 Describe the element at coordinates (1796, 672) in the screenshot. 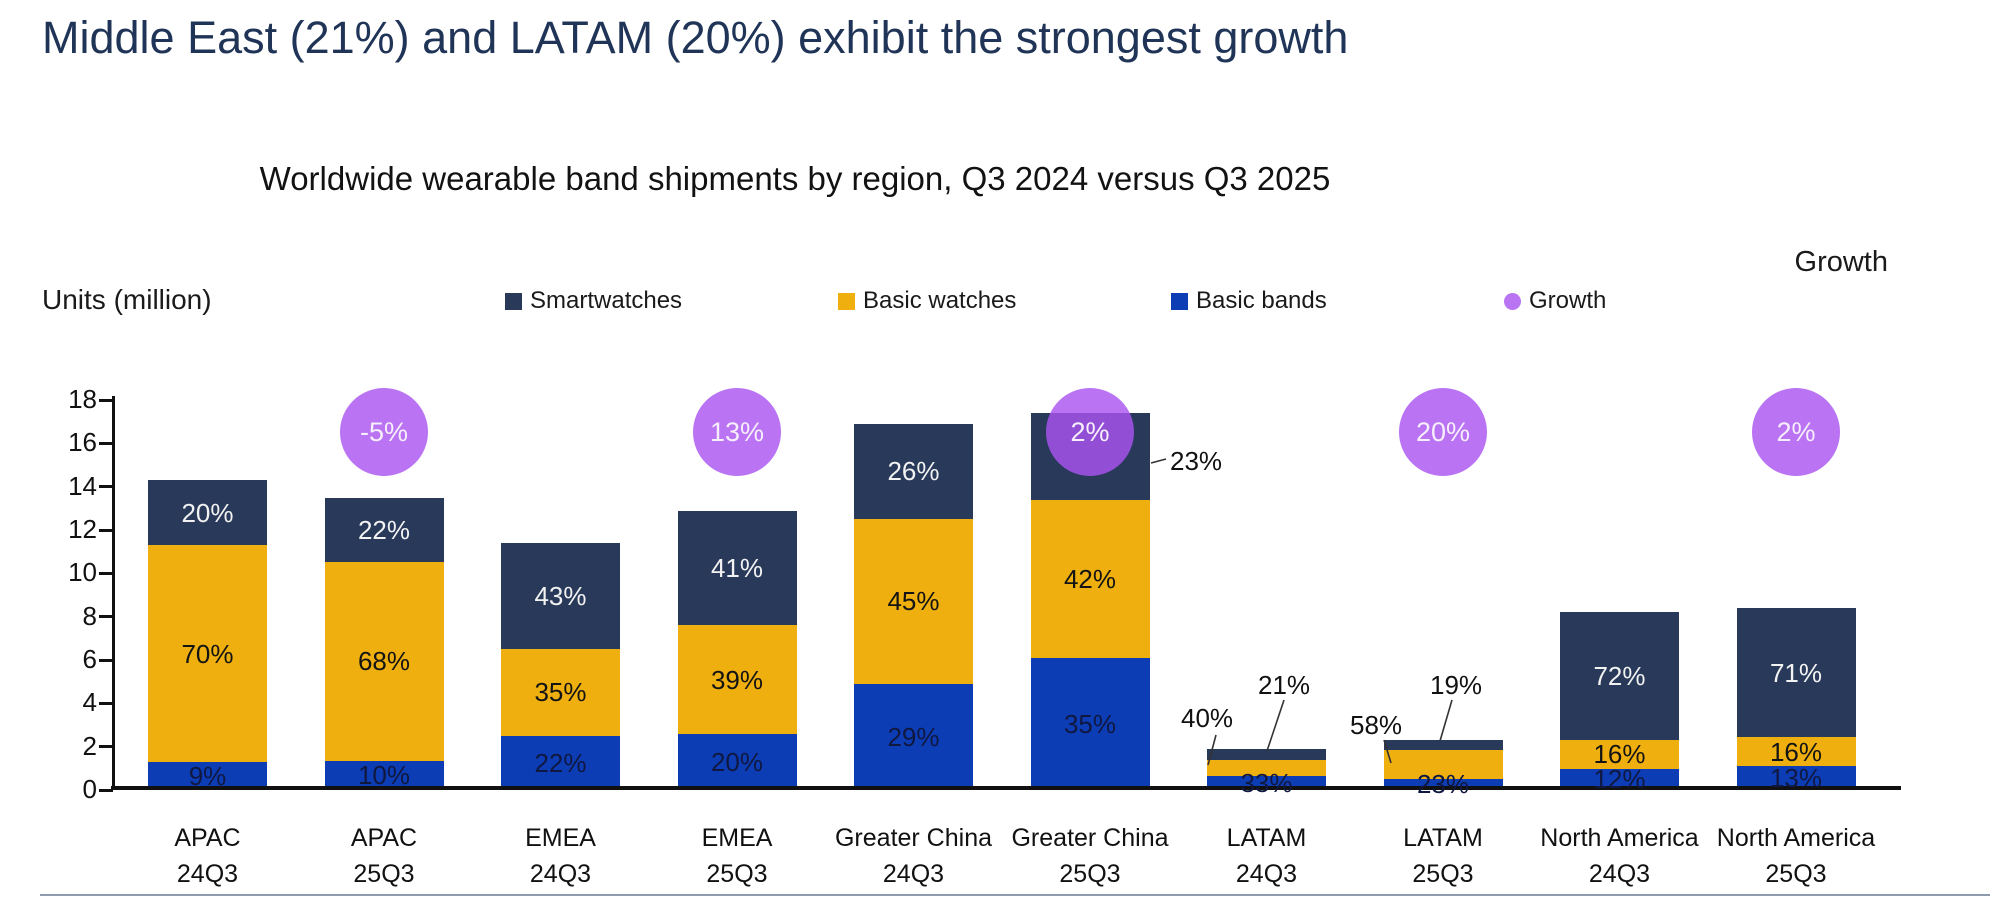

I see `bar-segment-label: 71%` at that location.